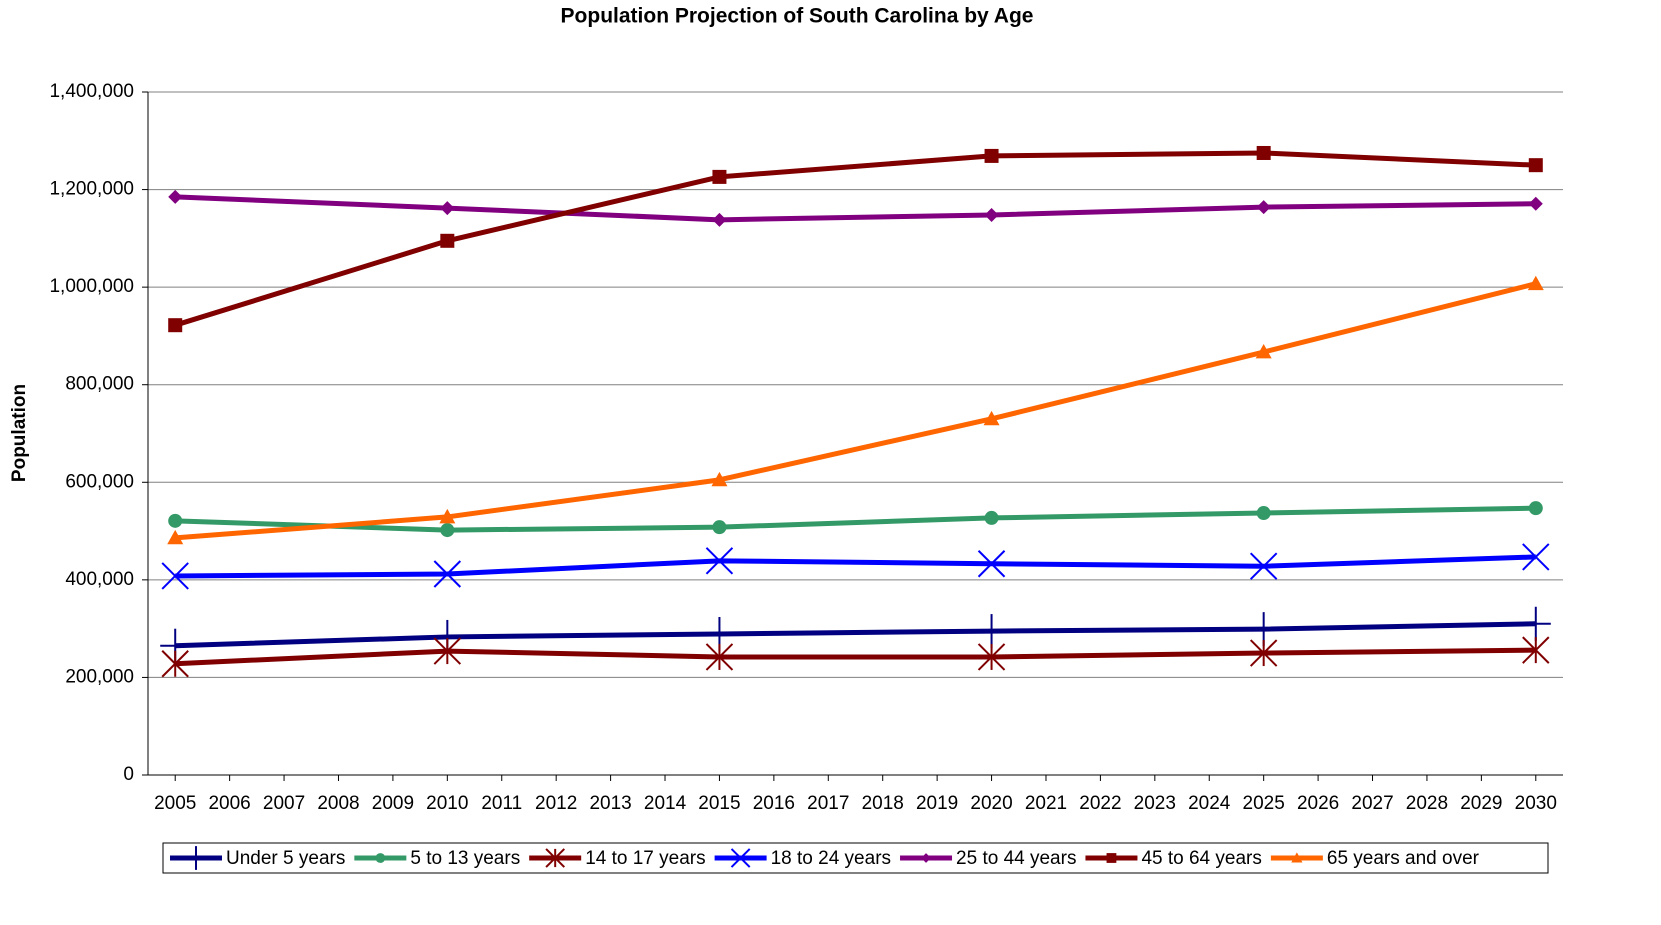 The width and height of the screenshot is (1661, 925). I want to click on y-tick-label: 1,200,000, so click(91, 189).